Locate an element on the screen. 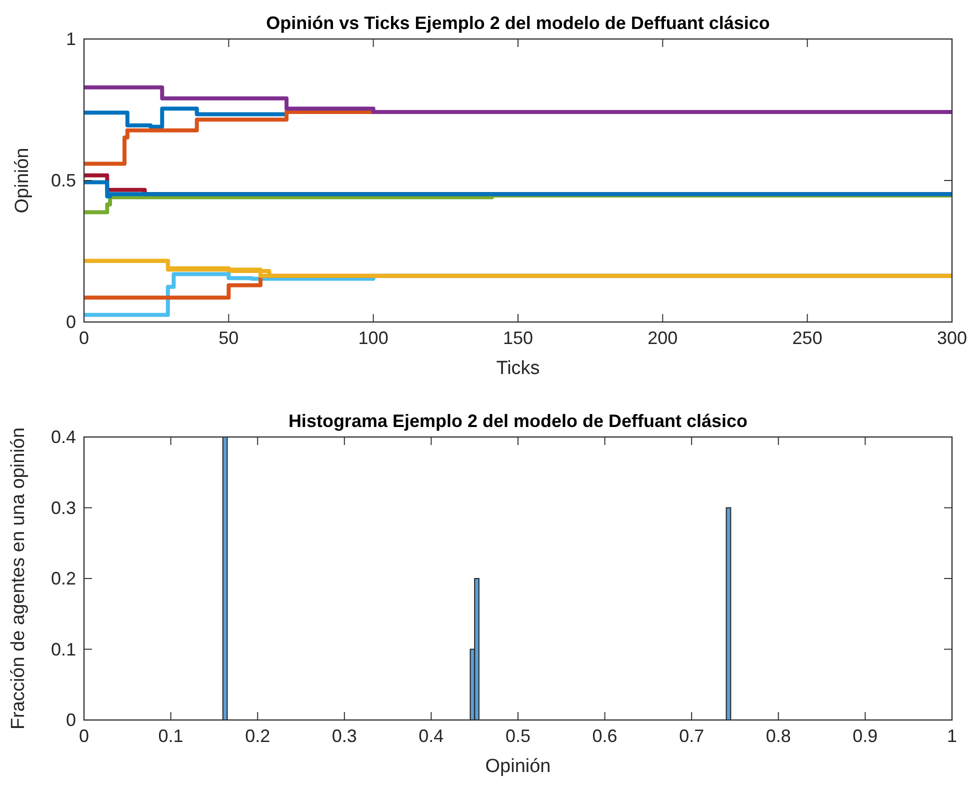 The width and height of the screenshot is (977, 798). y-tick-label: 0.3 is located at coordinates (63, 508).